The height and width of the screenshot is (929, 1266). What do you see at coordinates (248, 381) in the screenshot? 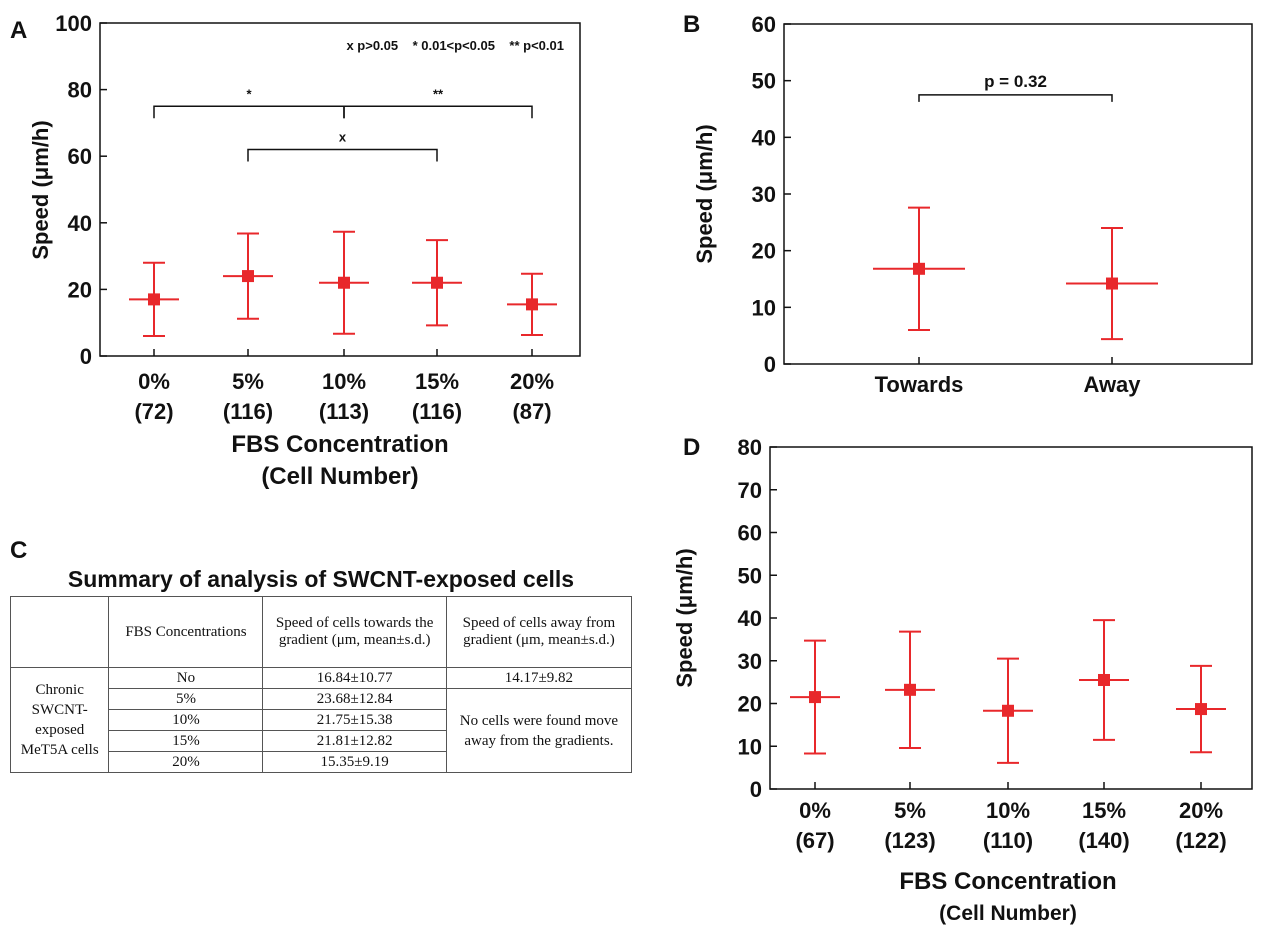
I see `panel-a-category-label: 5%` at bounding box center [248, 381].